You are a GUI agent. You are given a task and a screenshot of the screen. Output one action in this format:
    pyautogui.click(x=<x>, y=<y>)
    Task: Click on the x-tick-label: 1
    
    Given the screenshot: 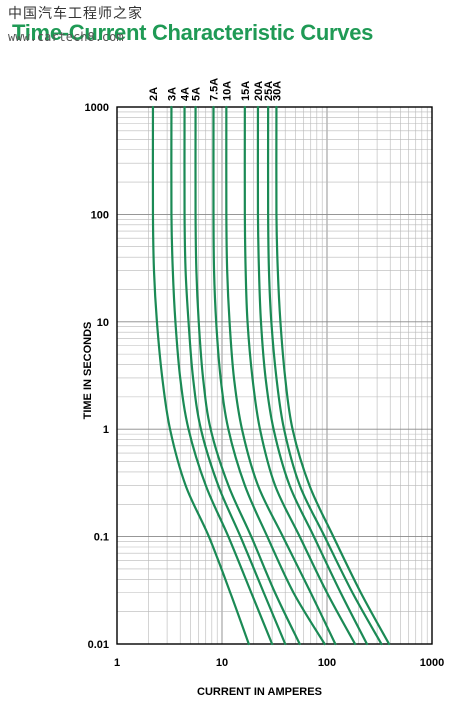 What is the action you would take?
    pyautogui.click(x=117, y=663)
    